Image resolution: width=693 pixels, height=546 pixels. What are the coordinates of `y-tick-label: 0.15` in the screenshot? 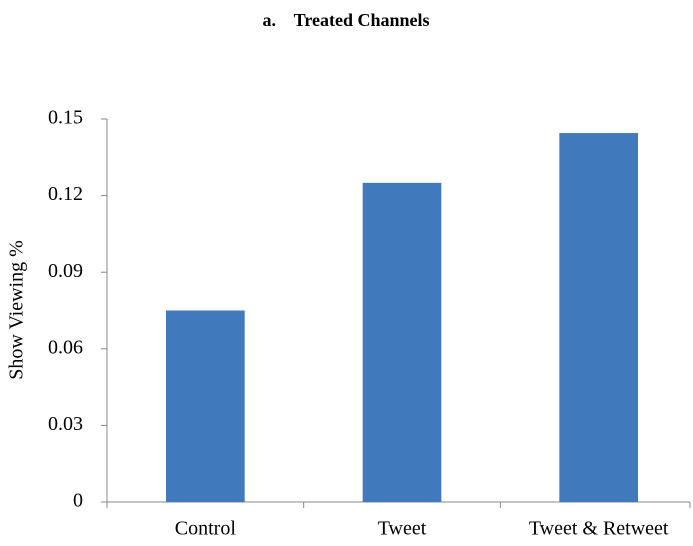 It's located at (65, 118).